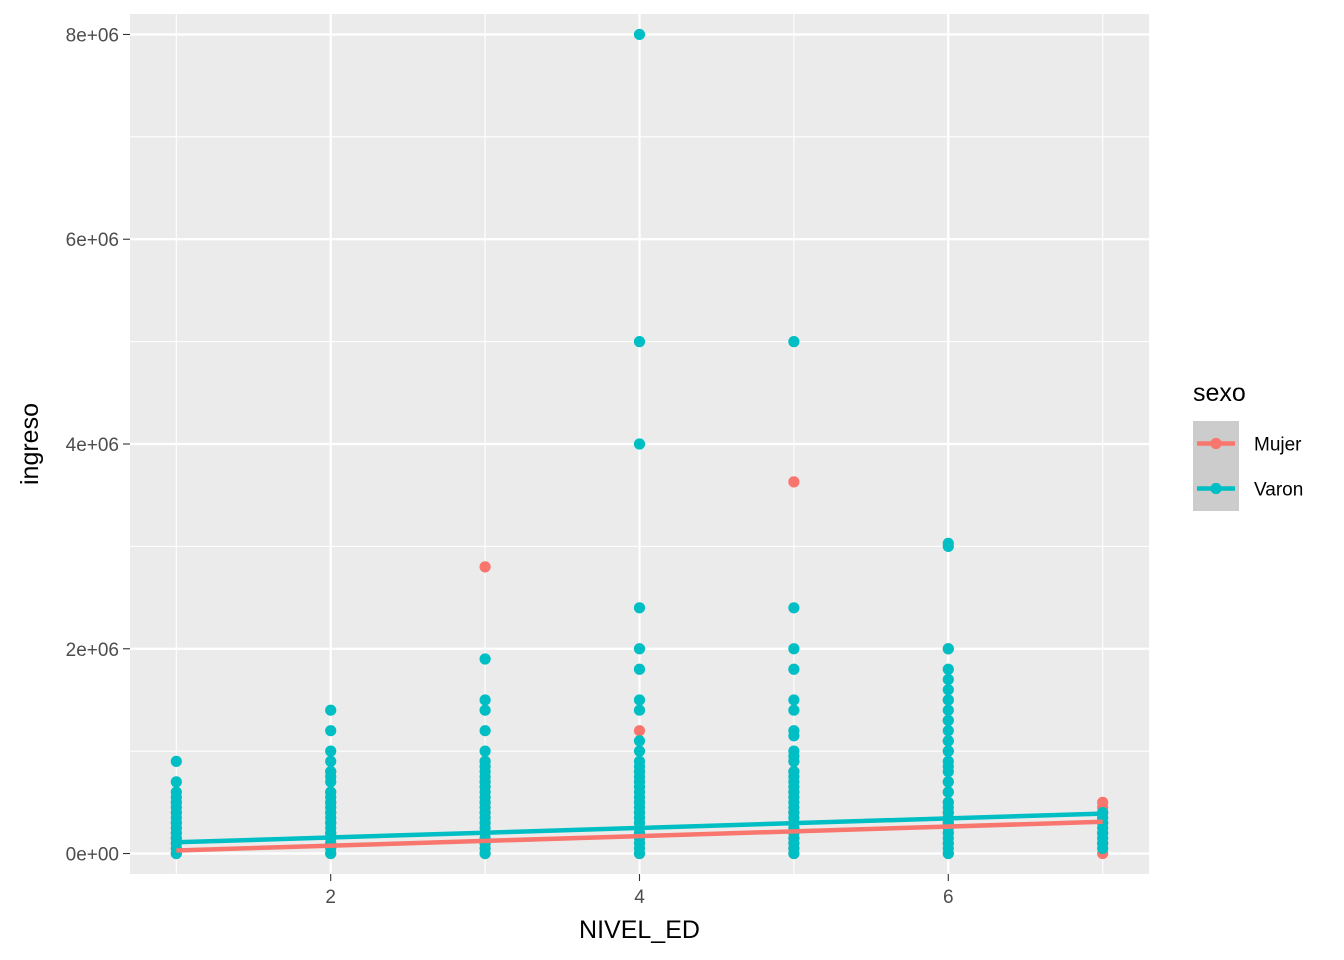 This screenshot has width=1344, height=960. I want to click on y-tick-label: 6e+06, so click(92, 240).